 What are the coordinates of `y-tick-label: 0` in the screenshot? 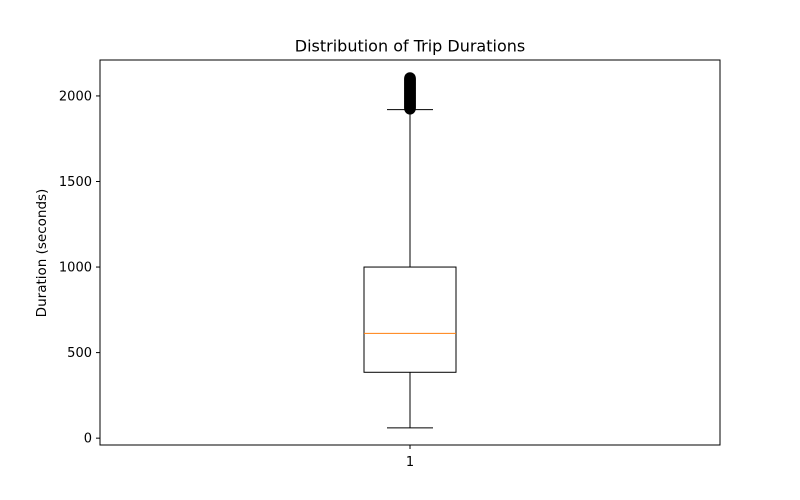 It's located at (88, 439).